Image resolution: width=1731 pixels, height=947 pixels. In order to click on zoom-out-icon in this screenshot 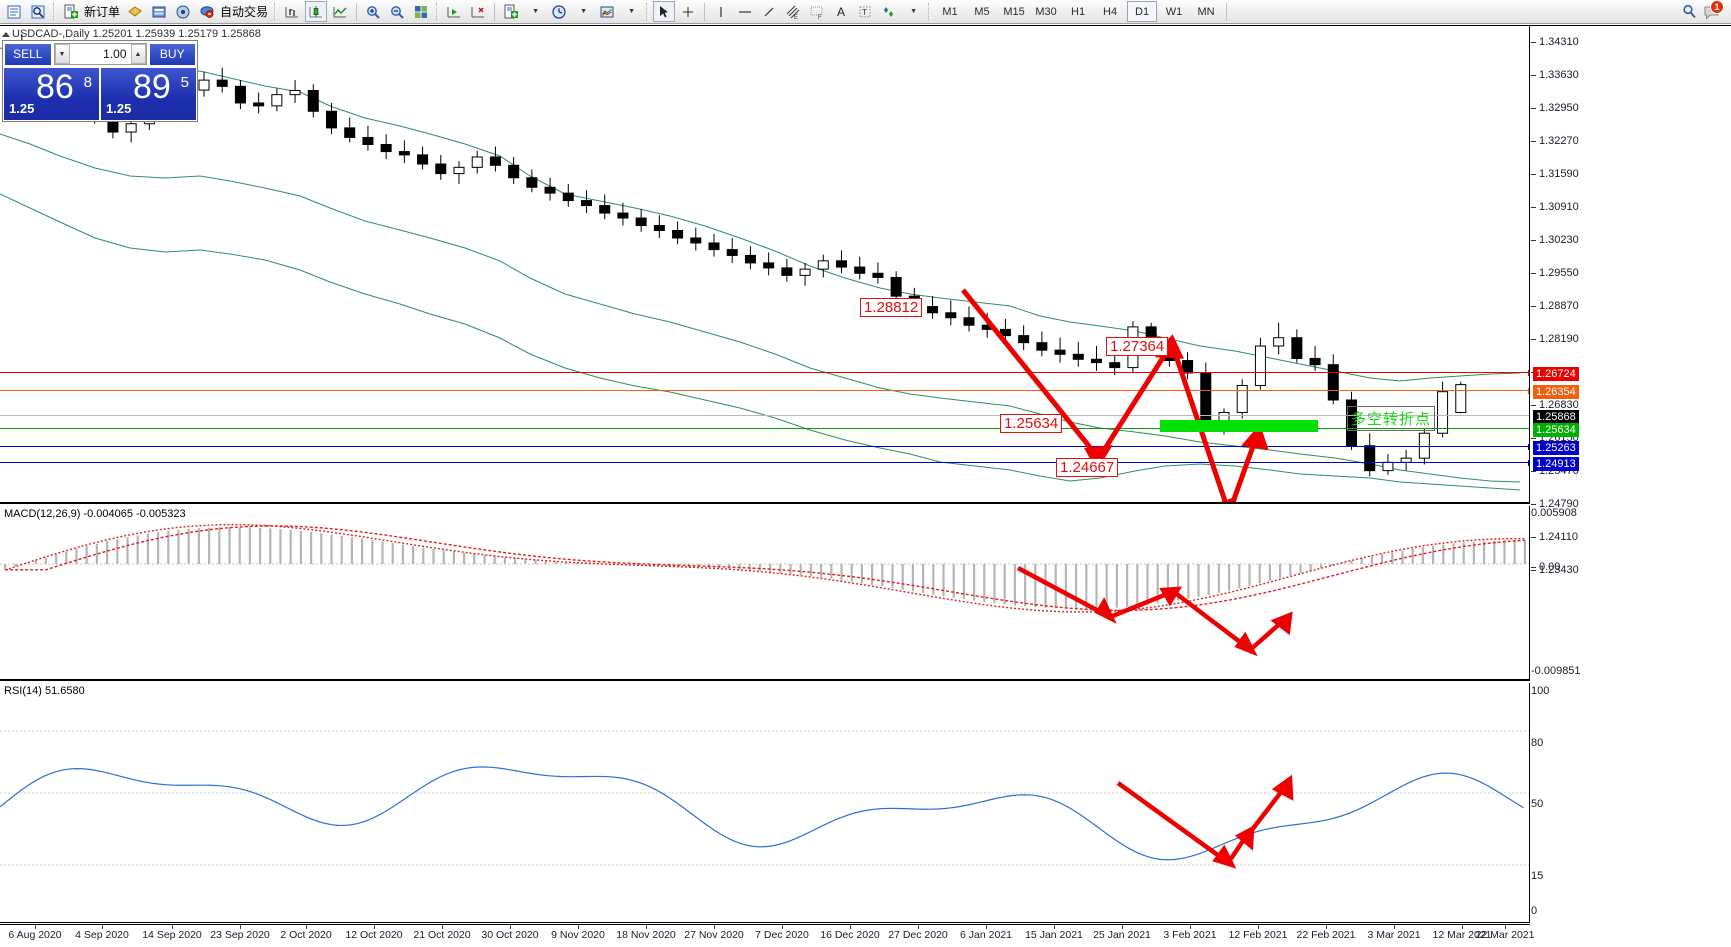, I will do `click(397, 11)`.